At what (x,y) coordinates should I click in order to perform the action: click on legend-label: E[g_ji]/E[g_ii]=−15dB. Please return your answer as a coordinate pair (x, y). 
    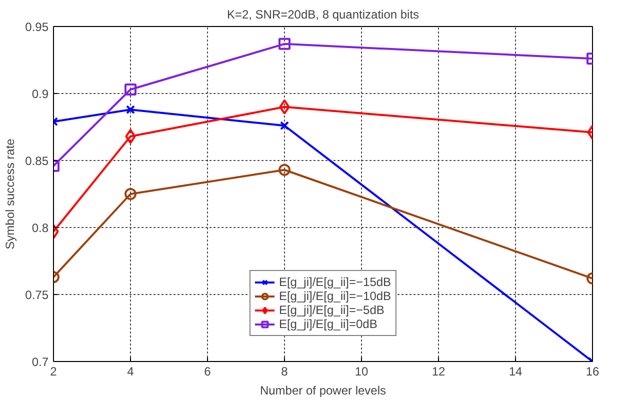
    Looking at the image, I should click on (335, 282).